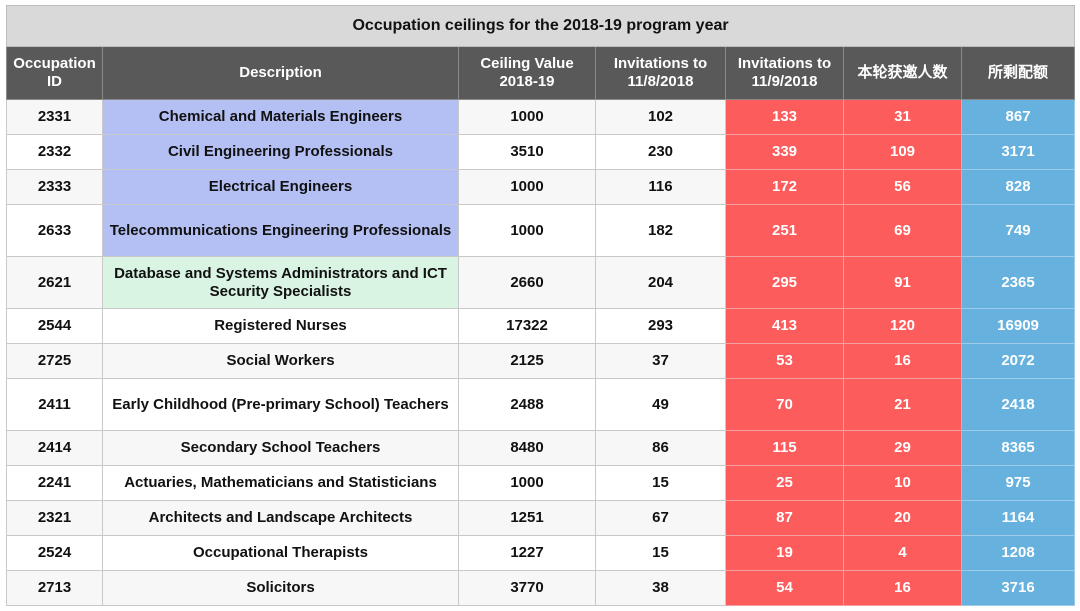  What do you see at coordinates (784, 483) in the screenshot?
I see `cell-invitations-1109: 25` at bounding box center [784, 483].